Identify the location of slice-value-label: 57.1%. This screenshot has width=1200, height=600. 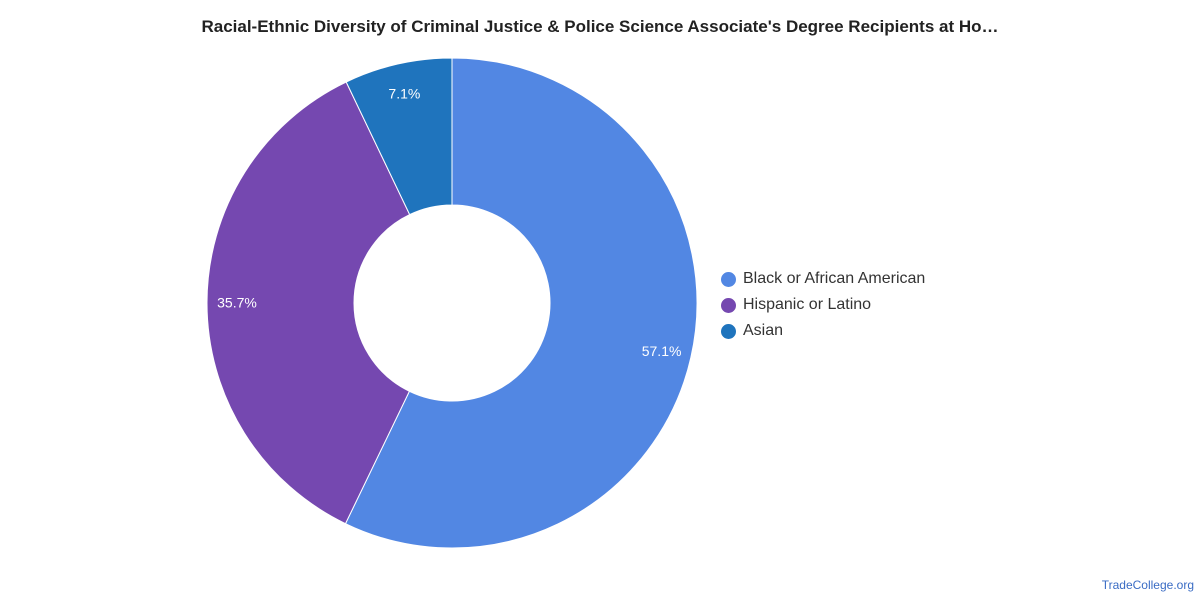
(662, 351).